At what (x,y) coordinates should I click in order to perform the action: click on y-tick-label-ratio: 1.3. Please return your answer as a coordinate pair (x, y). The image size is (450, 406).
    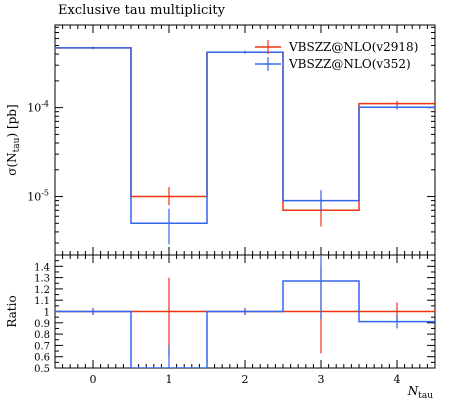
    Looking at the image, I should click on (42, 279).